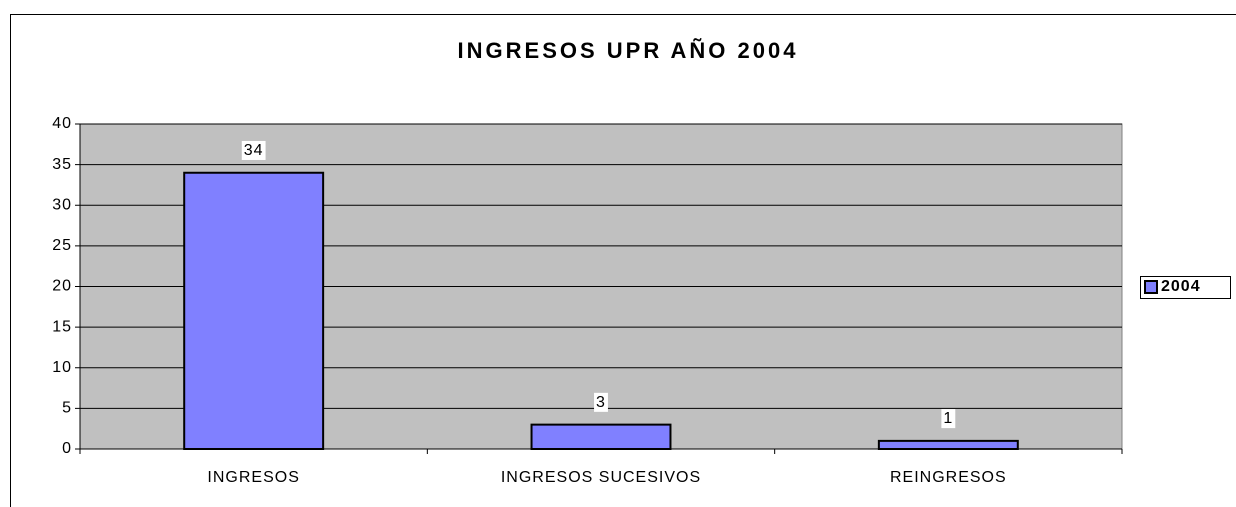  I want to click on y-tick-label: 10, so click(62, 367).